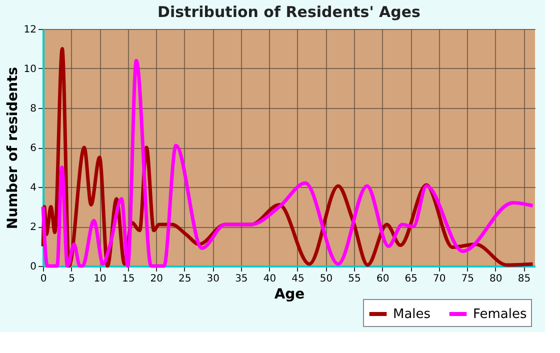 This screenshot has width=560, height=353. What do you see at coordinates (185, 279) in the screenshot?
I see `x-tick-label: 25` at bounding box center [185, 279].